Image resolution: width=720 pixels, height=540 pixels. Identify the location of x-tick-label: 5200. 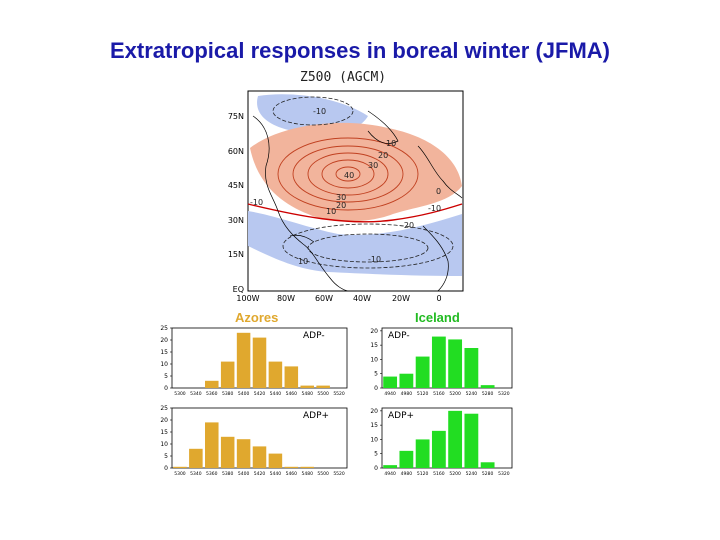
(455, 474).